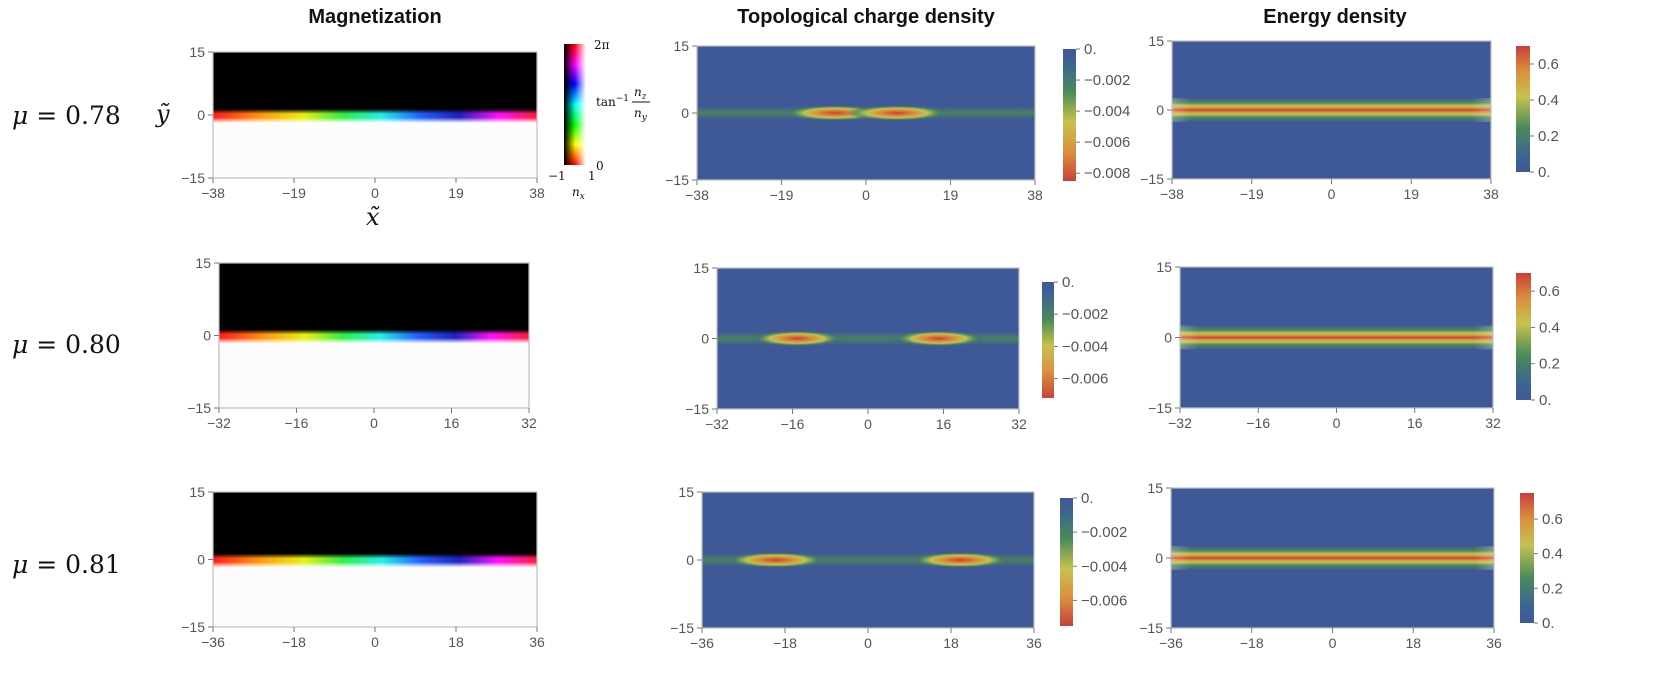  What do you see at coordinates (373, 217) in the screenshot?
I see `x-axis-symbol: x̃` at bounding box center [373, 217].